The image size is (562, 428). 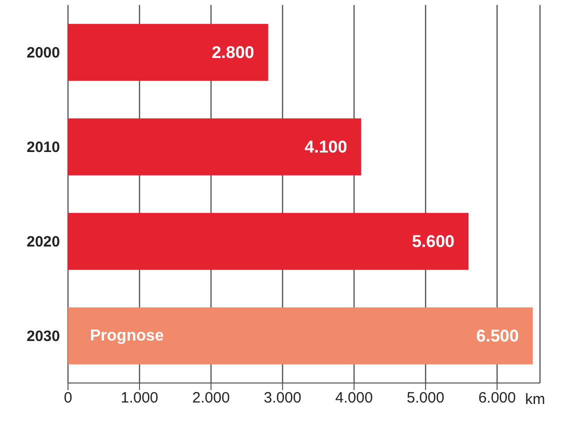 What do you see at coordinates (127, 335) in the screenshot?
I see `annotation: Prognose` at bounding box center [127, 335].